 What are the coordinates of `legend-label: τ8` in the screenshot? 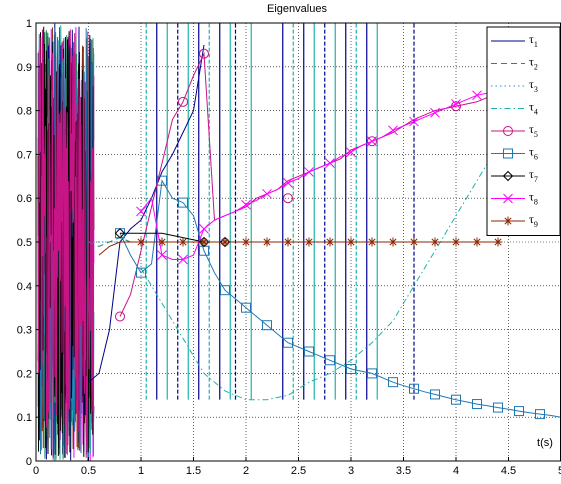 It's located at (533, 198).